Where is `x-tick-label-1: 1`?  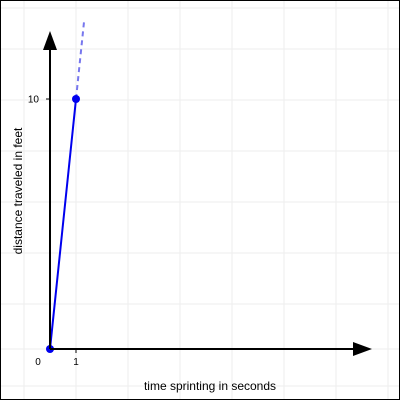 x-tick-label-1: 1 is located at coordinates (76, 362).